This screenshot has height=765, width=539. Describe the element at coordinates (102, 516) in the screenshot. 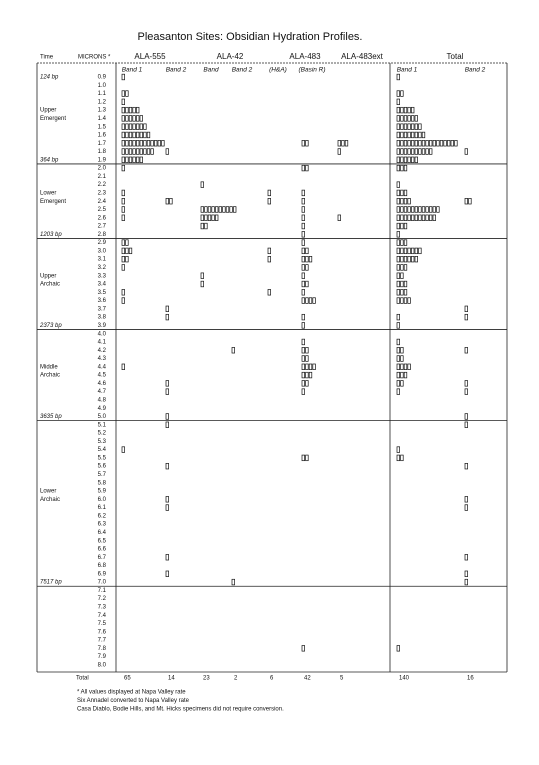

I see `micron: 6.2` at that location.